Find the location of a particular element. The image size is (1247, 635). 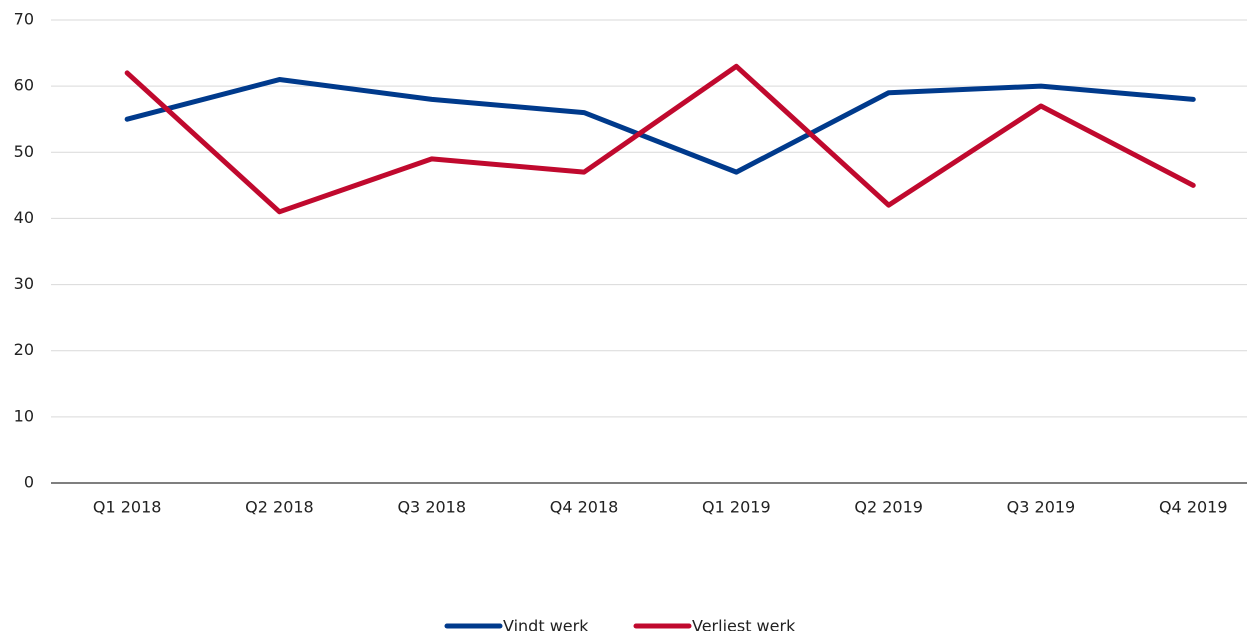

x-tick-label: Q3 2018 is located at coordinates (431, 507).